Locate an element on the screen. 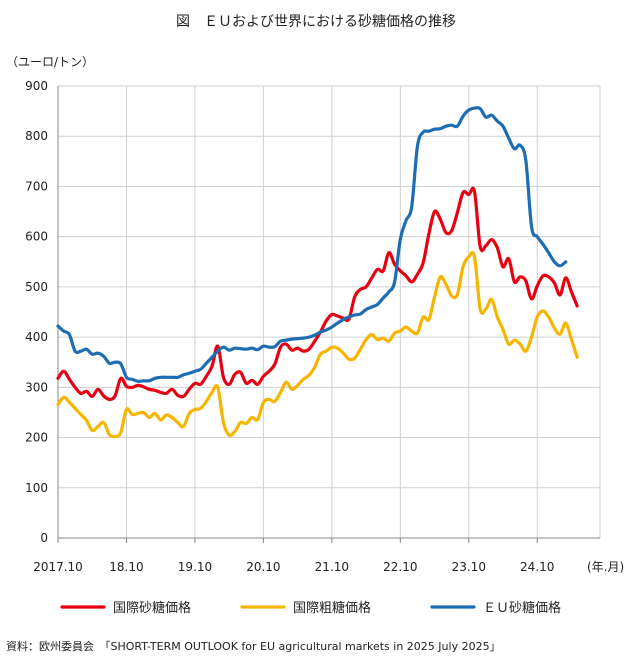  legend-label: ＥＵ砂糖価格 is located at coordinates (522, 608).